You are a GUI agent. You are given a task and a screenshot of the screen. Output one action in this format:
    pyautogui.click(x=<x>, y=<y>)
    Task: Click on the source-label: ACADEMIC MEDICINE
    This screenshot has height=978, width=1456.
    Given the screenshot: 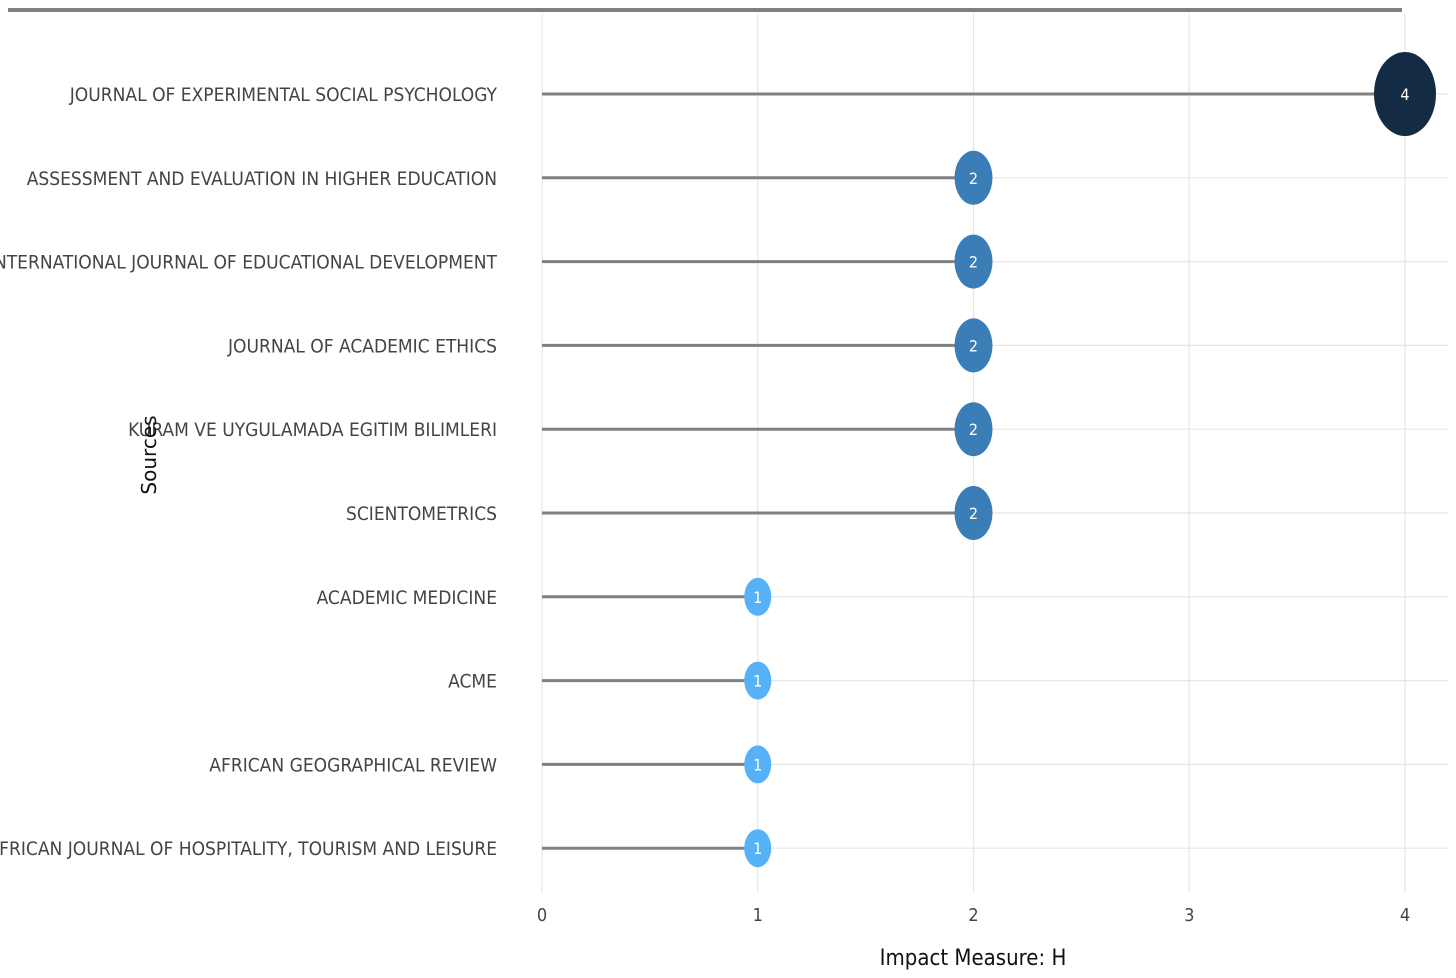 What is the action you would take?
    pyautogui.click(x=407, y=598)
    